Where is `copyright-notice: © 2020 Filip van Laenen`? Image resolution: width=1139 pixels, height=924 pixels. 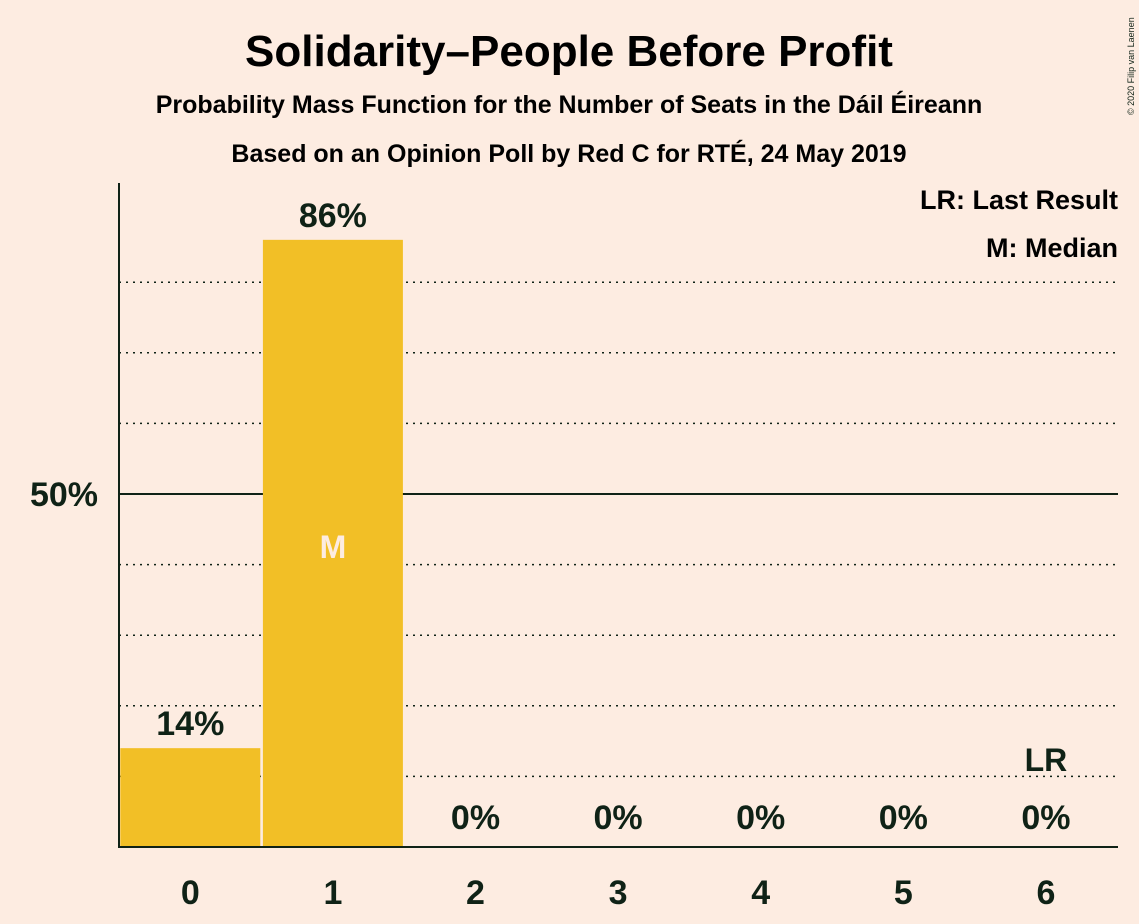
copyright-notice: © 2020 Filip van Laenen is located at coordinates (1131, 66).